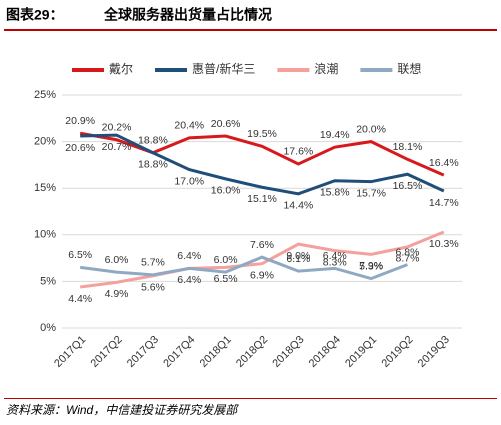  I want to click on data-label: 14.7%, so click(444, 203).